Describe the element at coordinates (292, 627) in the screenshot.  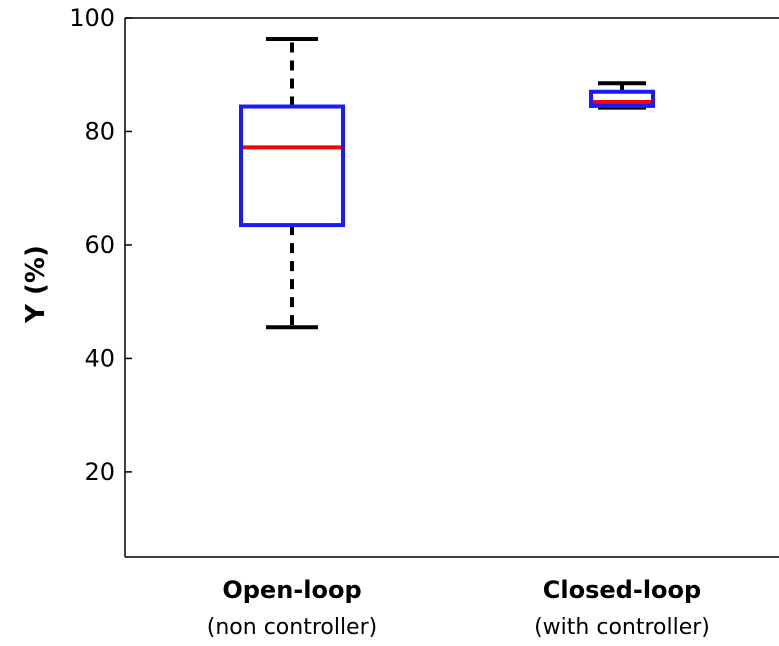
I see `x-category-sublabel: (non controller)` at that location.